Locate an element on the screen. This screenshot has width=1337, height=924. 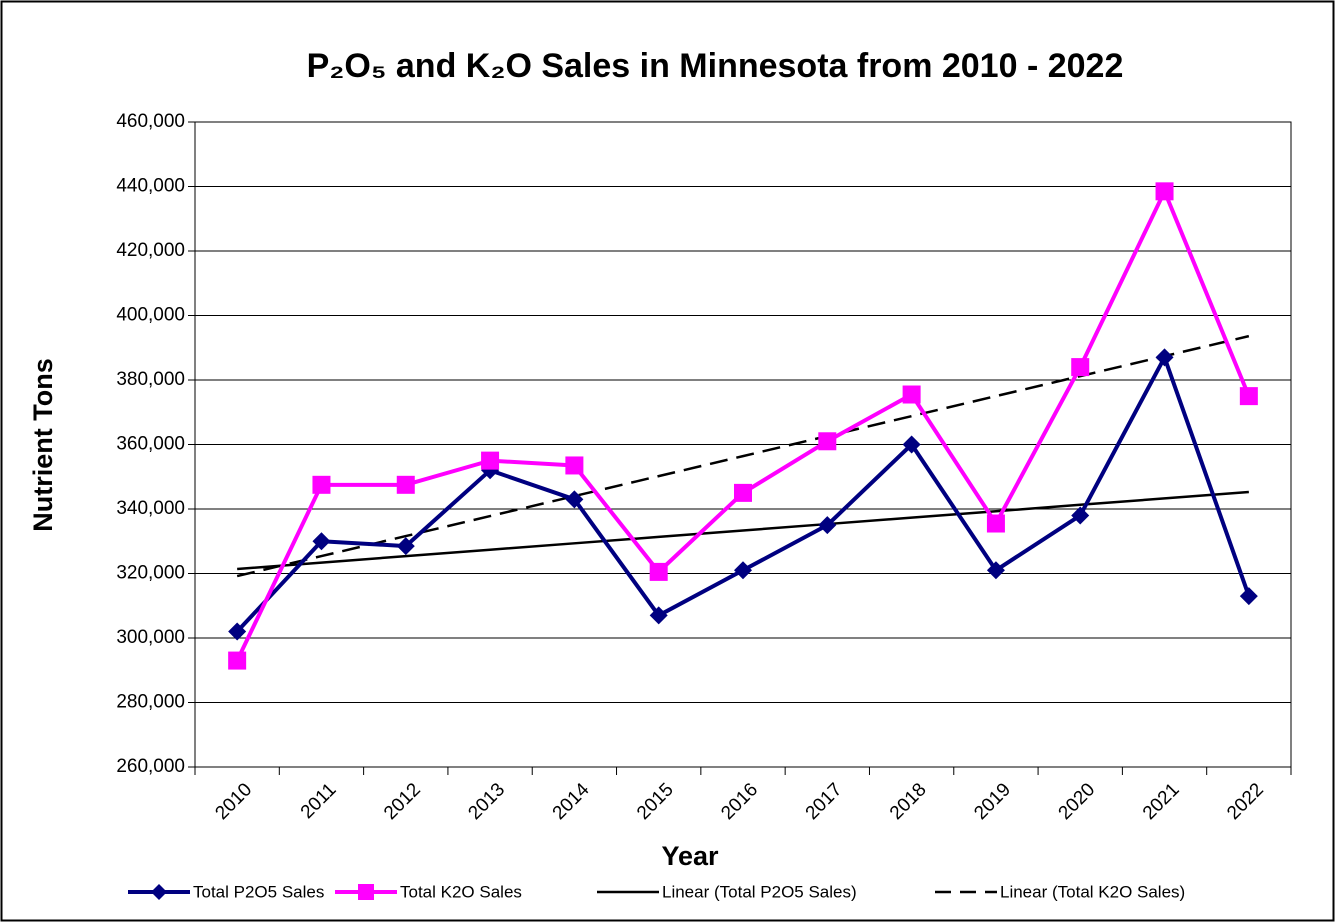
y-tick-label: 340,000 is located at coordinates (150, 508).